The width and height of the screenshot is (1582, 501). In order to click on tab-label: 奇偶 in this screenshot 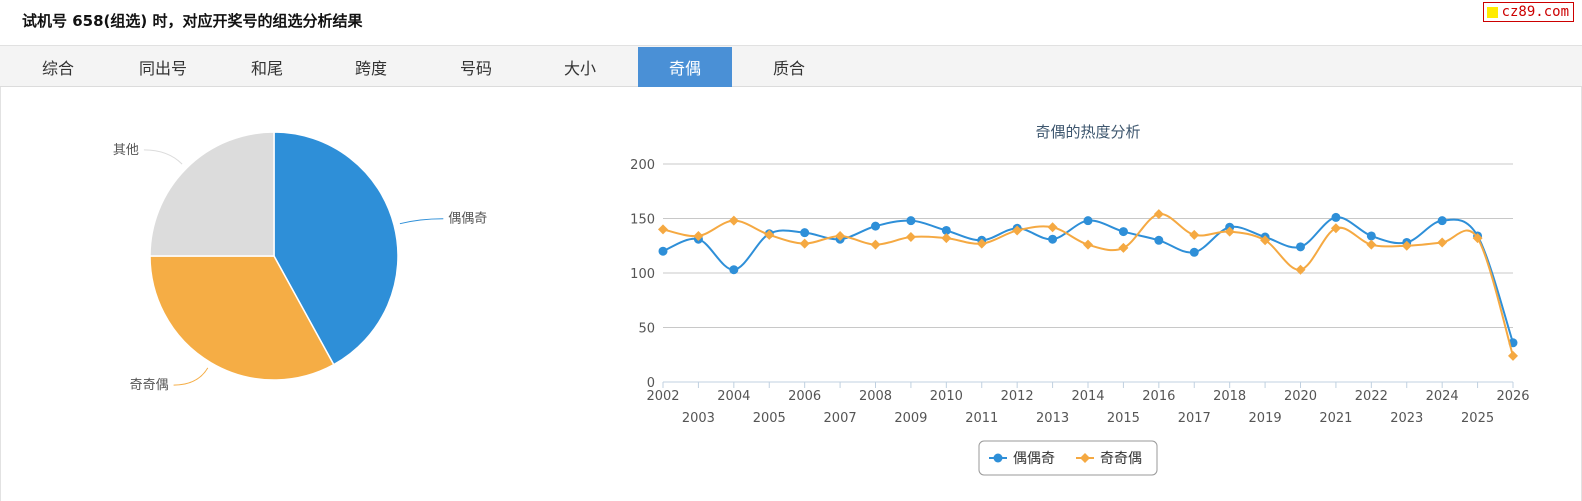, I will do `click(684, 68)`.